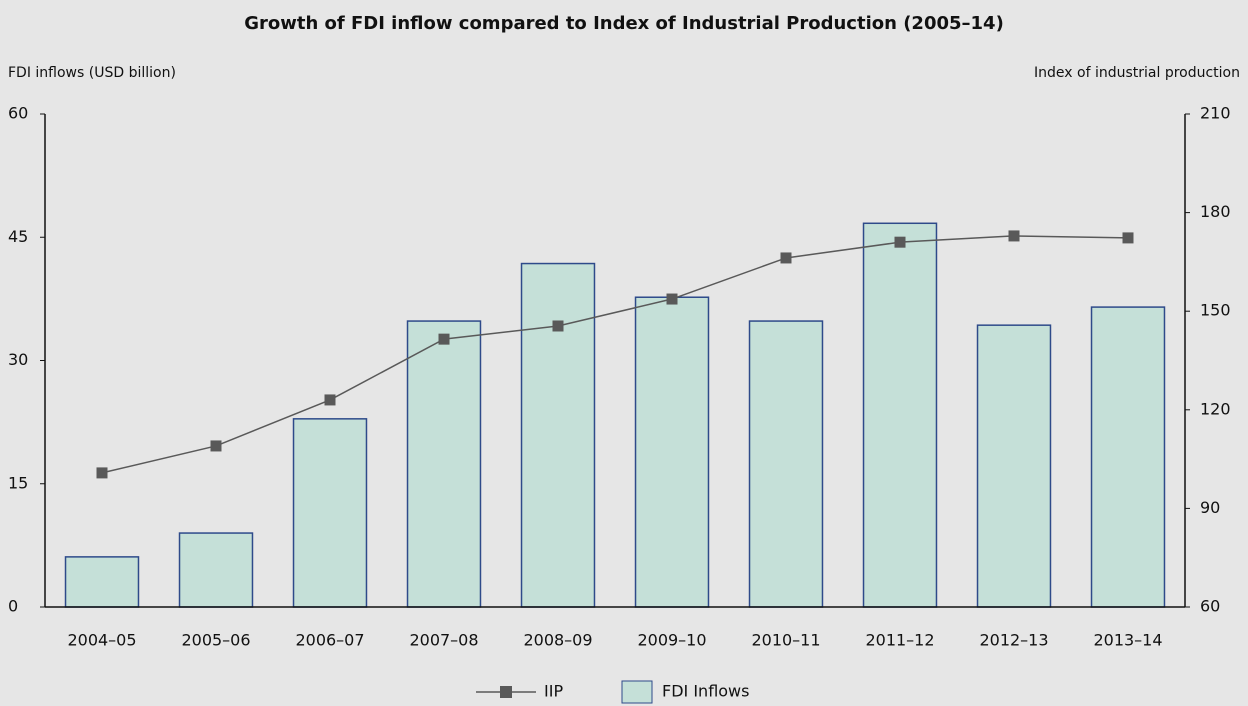  Describe the element at coordinates (13, 606) in the screenshot. I see `y-tick-label: 0` at that location.